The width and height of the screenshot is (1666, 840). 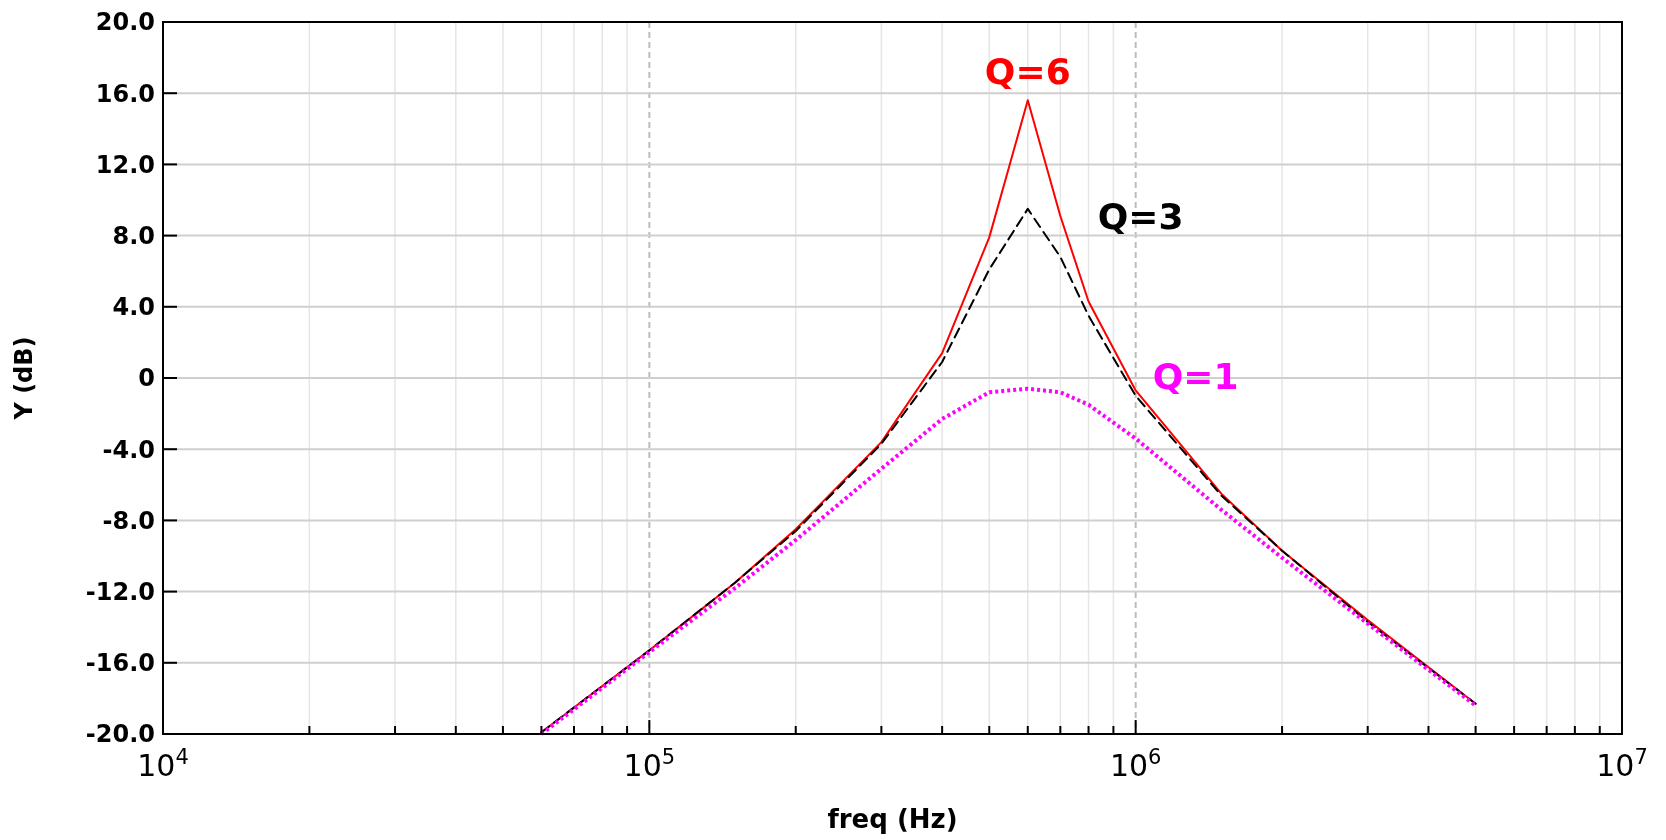 What do you see at coordinates (649, 764) in the screenshot?
I see `x-tick-label: 10$^{5}$` at bounding box center [649, 764].